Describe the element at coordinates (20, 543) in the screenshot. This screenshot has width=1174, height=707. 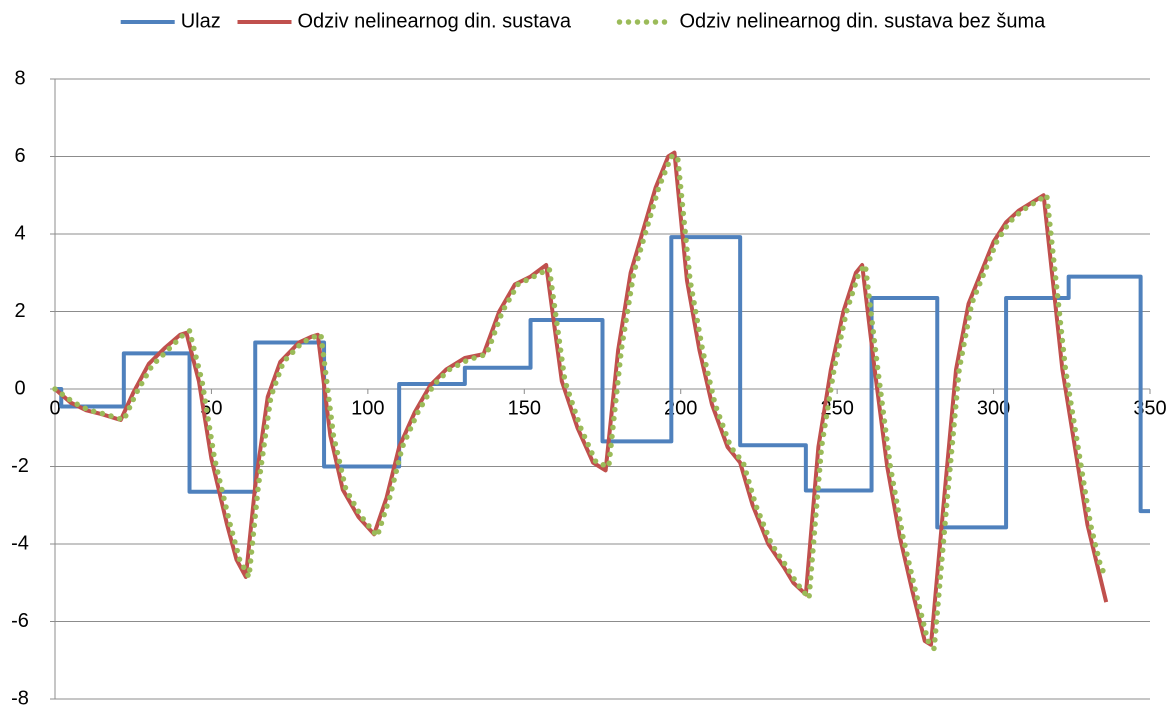
I see `y-tick-label: -4` at that location.